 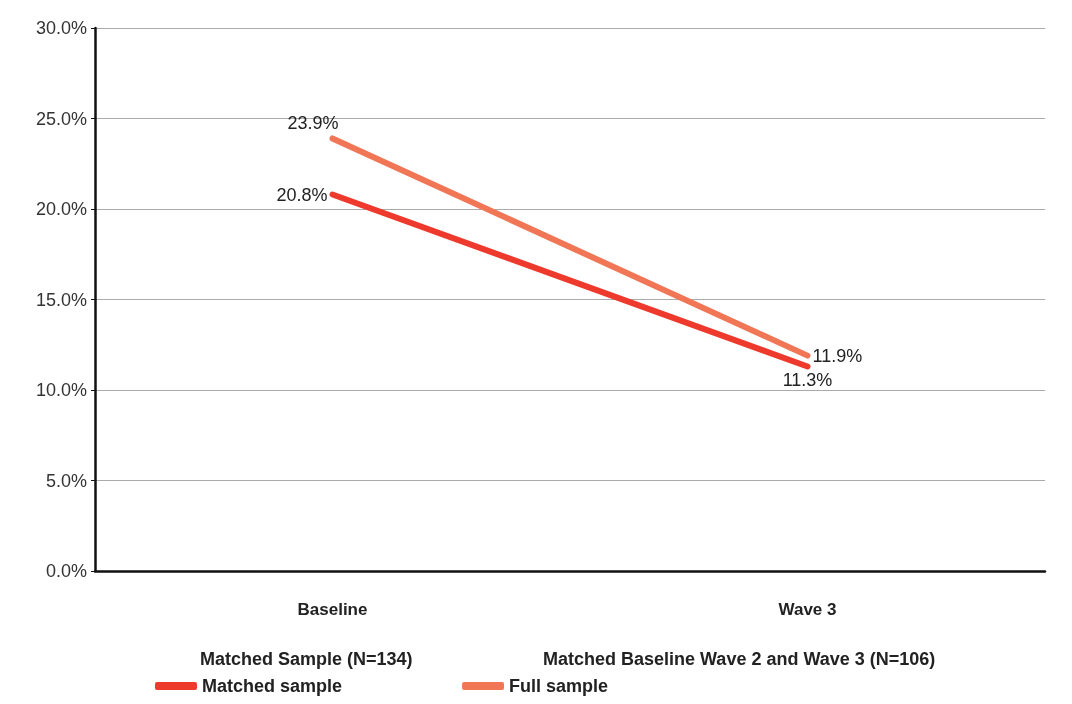 What do you see at coordinates (61, 118) in the screenshot?
I see `y-tick-label: 25.0%` at bounding box center [61, 118].